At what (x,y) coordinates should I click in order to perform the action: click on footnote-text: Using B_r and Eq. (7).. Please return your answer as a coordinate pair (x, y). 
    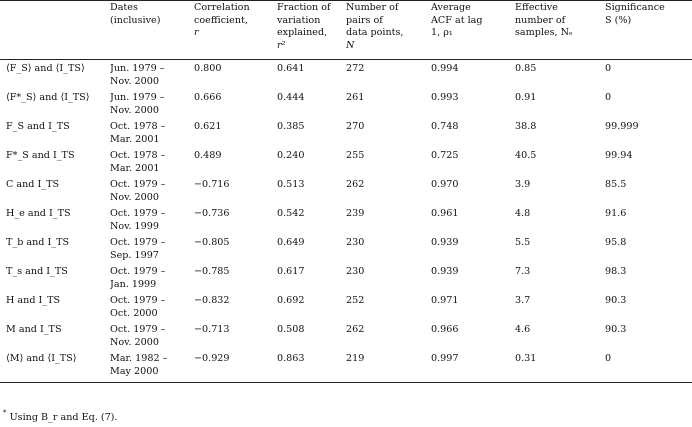
    Looking at the image, I should click on (63, 418).